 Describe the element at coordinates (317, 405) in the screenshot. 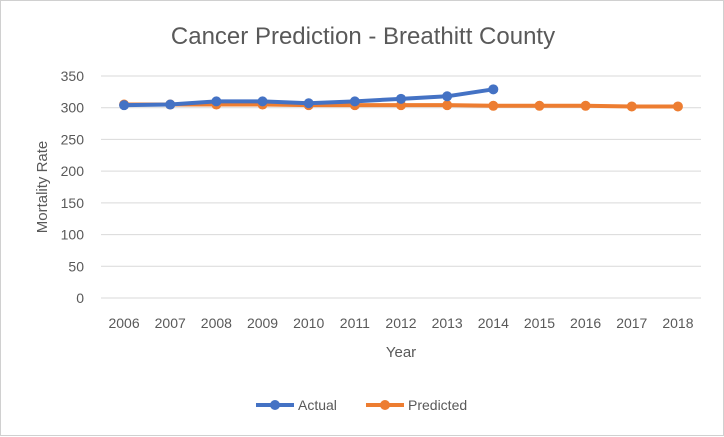

I see `legend-label: Actual` at that location.